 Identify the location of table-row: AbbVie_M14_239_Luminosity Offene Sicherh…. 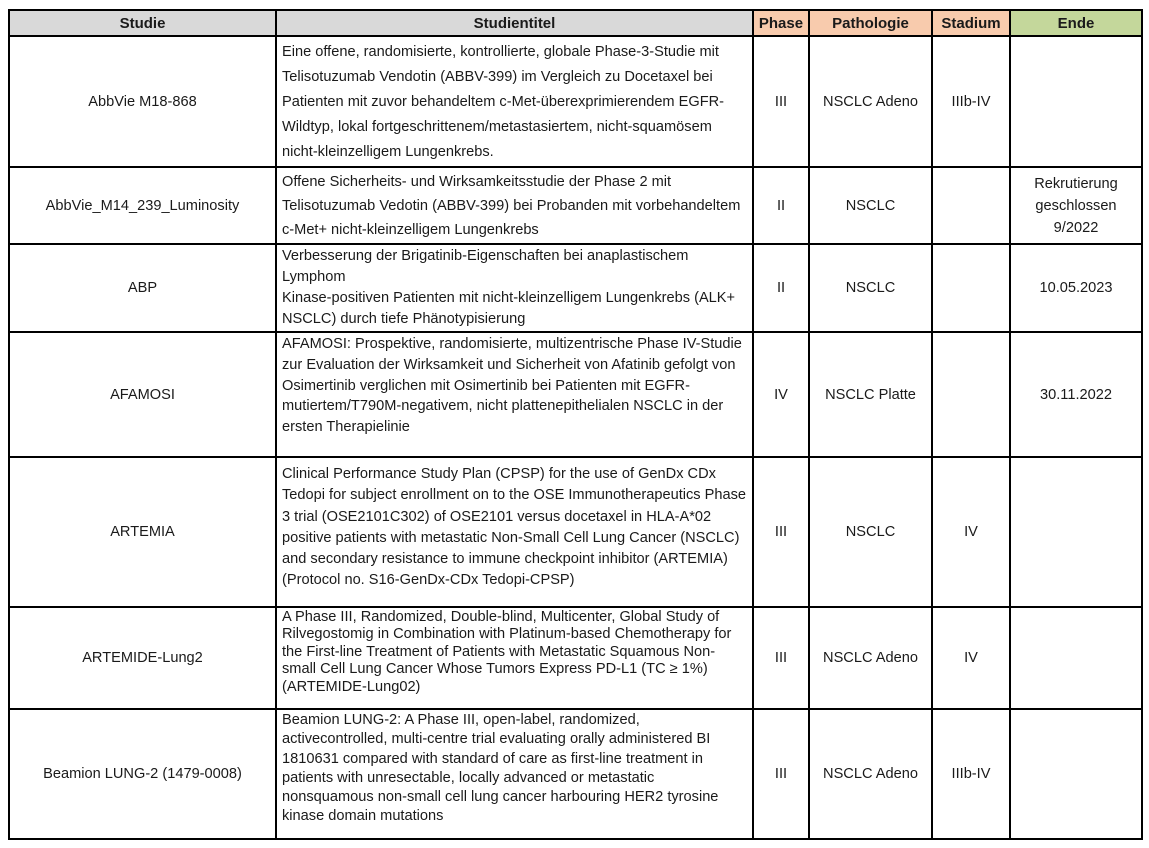
(575, 205).